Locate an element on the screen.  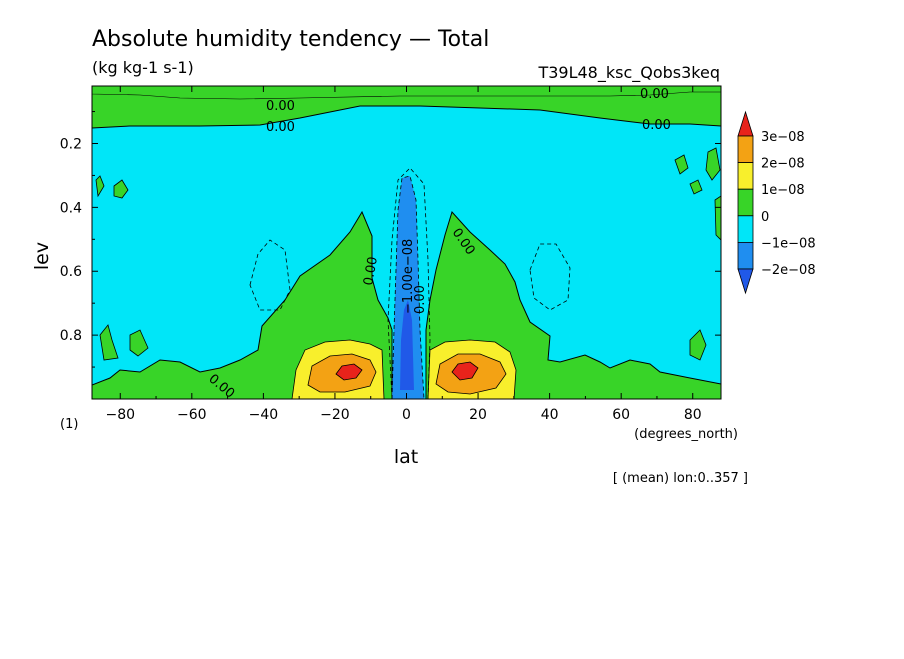
x-tick-label: 0 is located at coordinates (406, 415).